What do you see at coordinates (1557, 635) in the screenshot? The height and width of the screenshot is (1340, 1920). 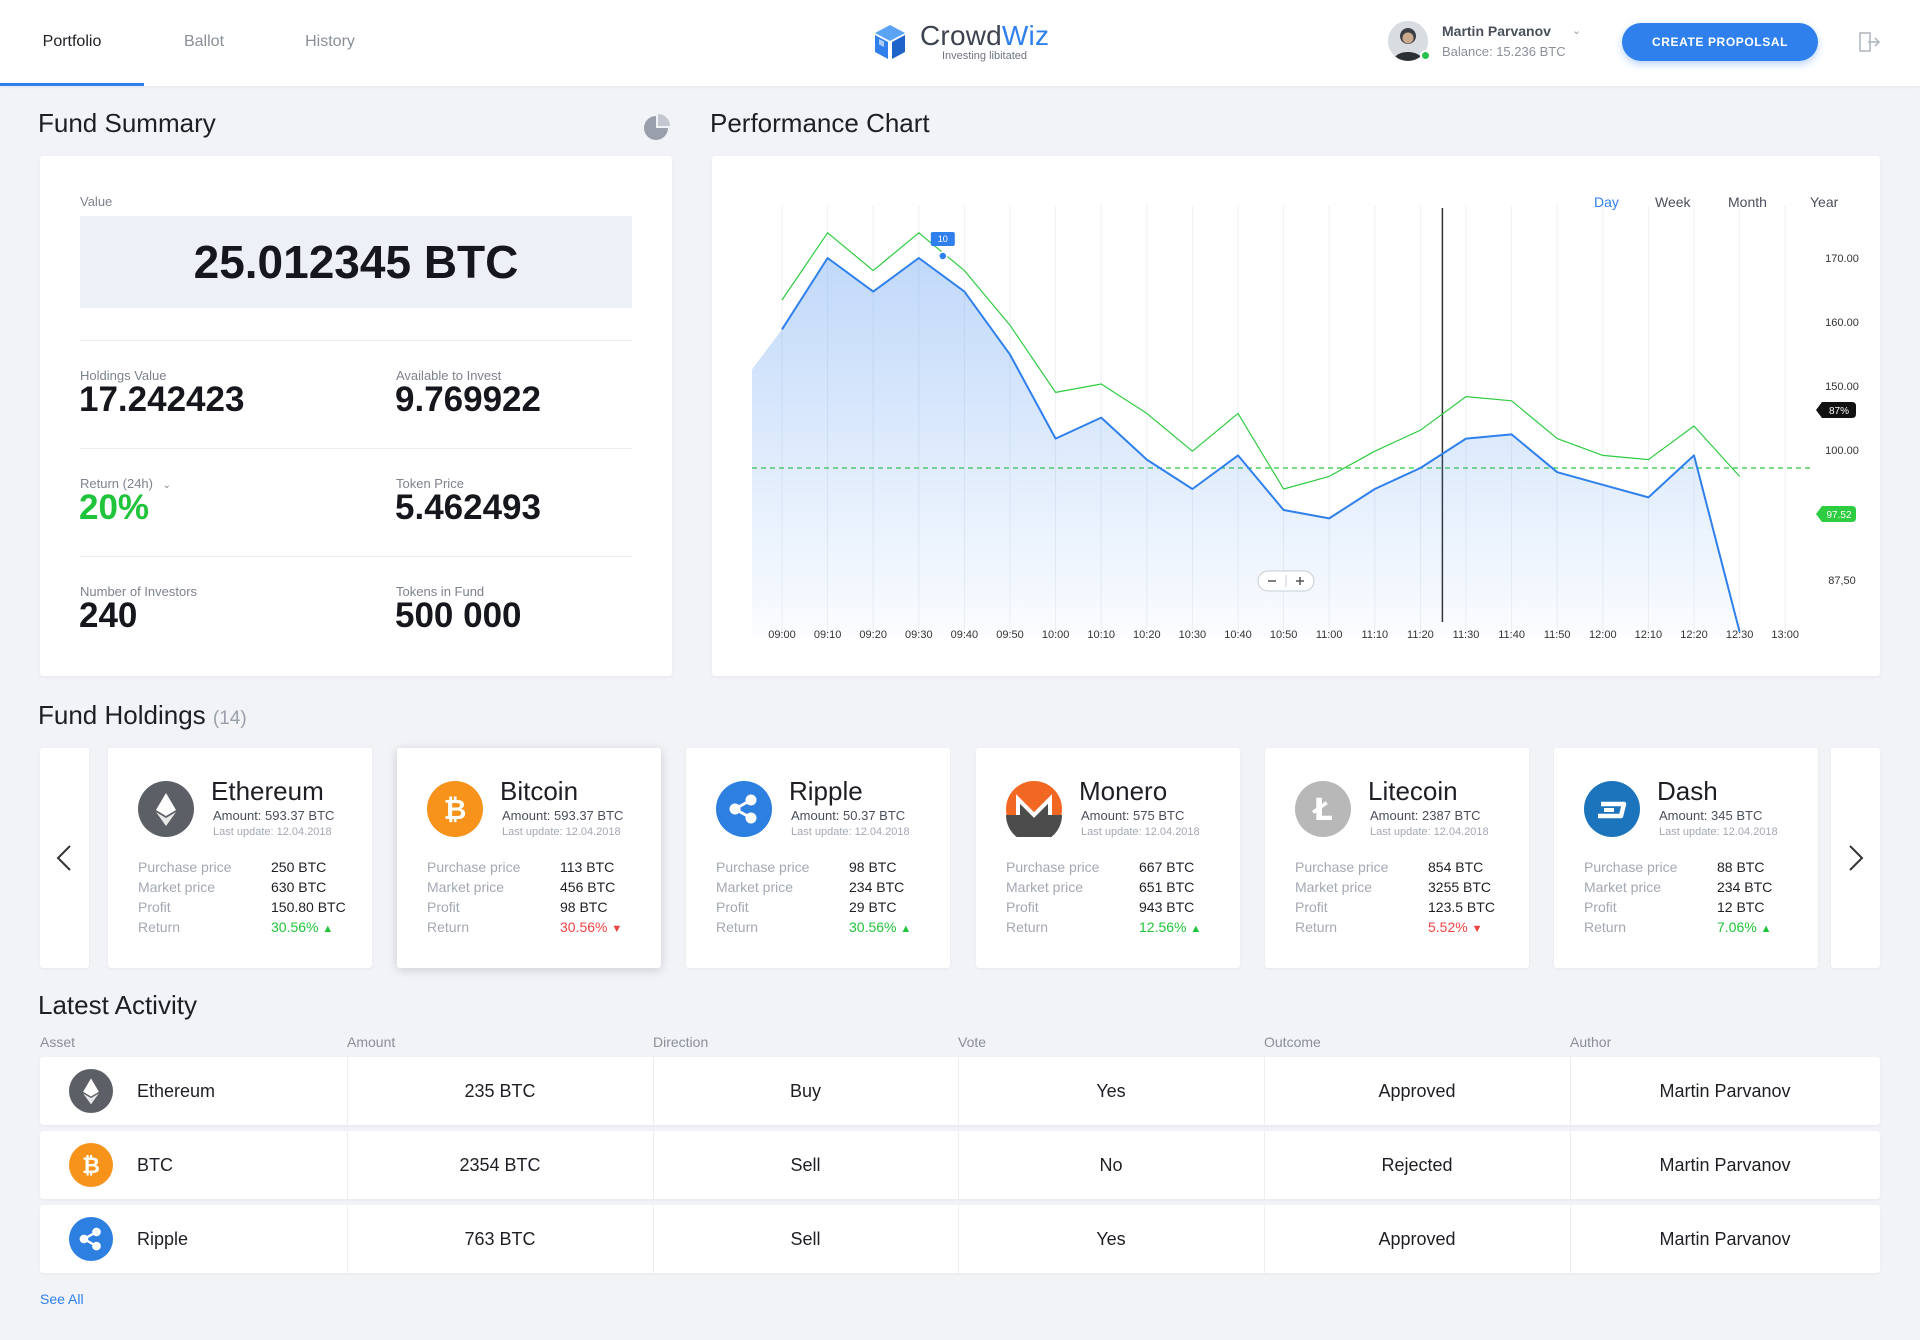 I see `x-tick-label: 11:50` at bounding box center [1557, 635].